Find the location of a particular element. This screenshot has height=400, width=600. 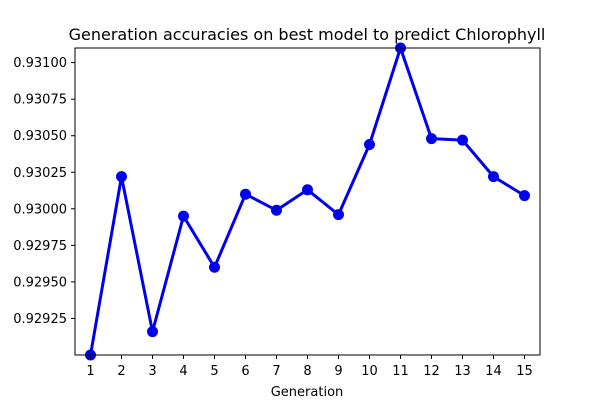

x-tick-label: 15 is located at coordinates (524, 371).